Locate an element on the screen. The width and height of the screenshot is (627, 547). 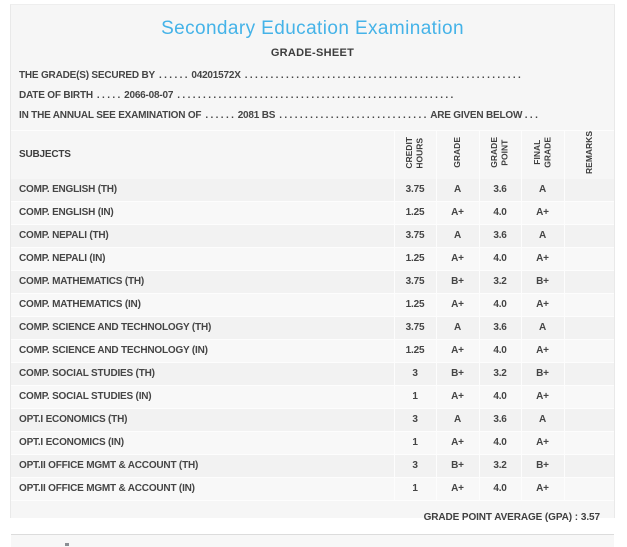
subject-cell: COMP. SOCIAL STUDIES (IN) is located at coordinates (202, 397).